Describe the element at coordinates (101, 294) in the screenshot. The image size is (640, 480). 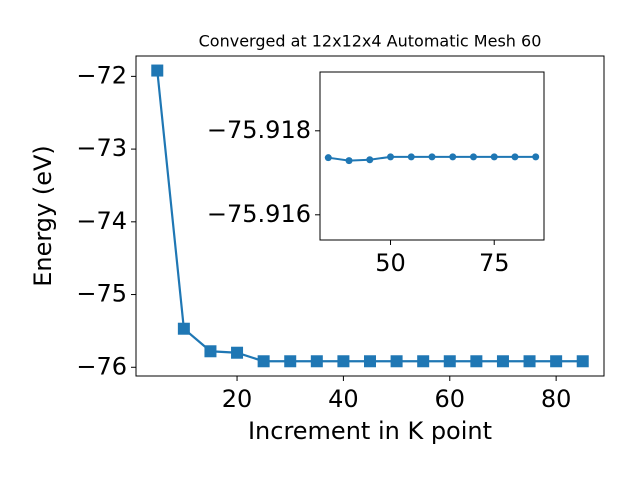
I see `y-tick-label: −75` at that location.